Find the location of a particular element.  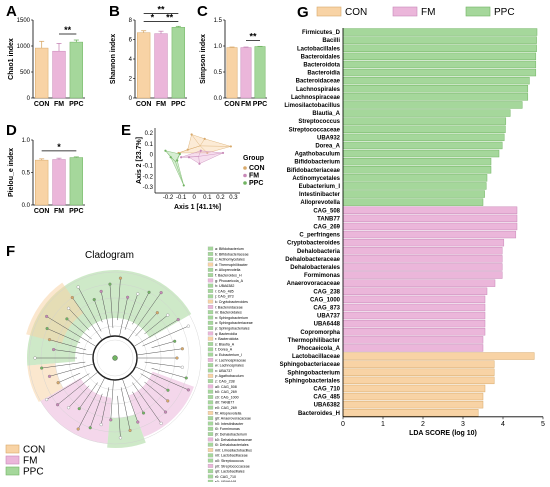

lda-feature-label: UBA737 is located at coordinates (329, 317).